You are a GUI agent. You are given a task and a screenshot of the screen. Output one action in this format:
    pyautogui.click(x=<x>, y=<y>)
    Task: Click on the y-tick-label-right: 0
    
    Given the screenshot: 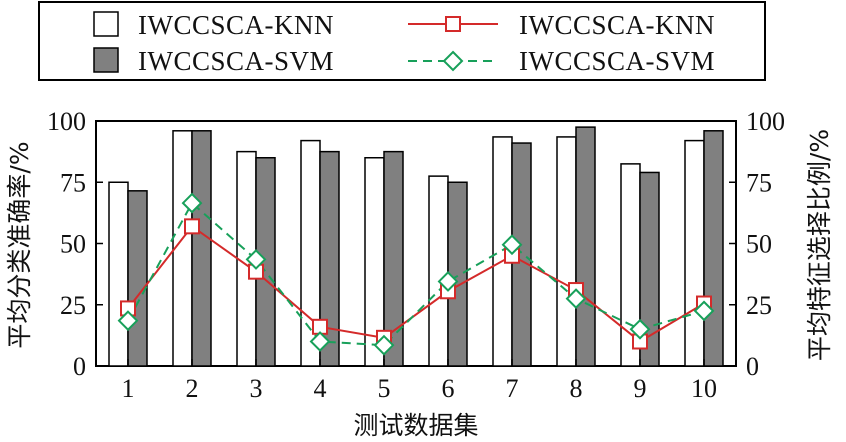 What is the action you would take?
    pyautogui.click(x=752, y=366)
    